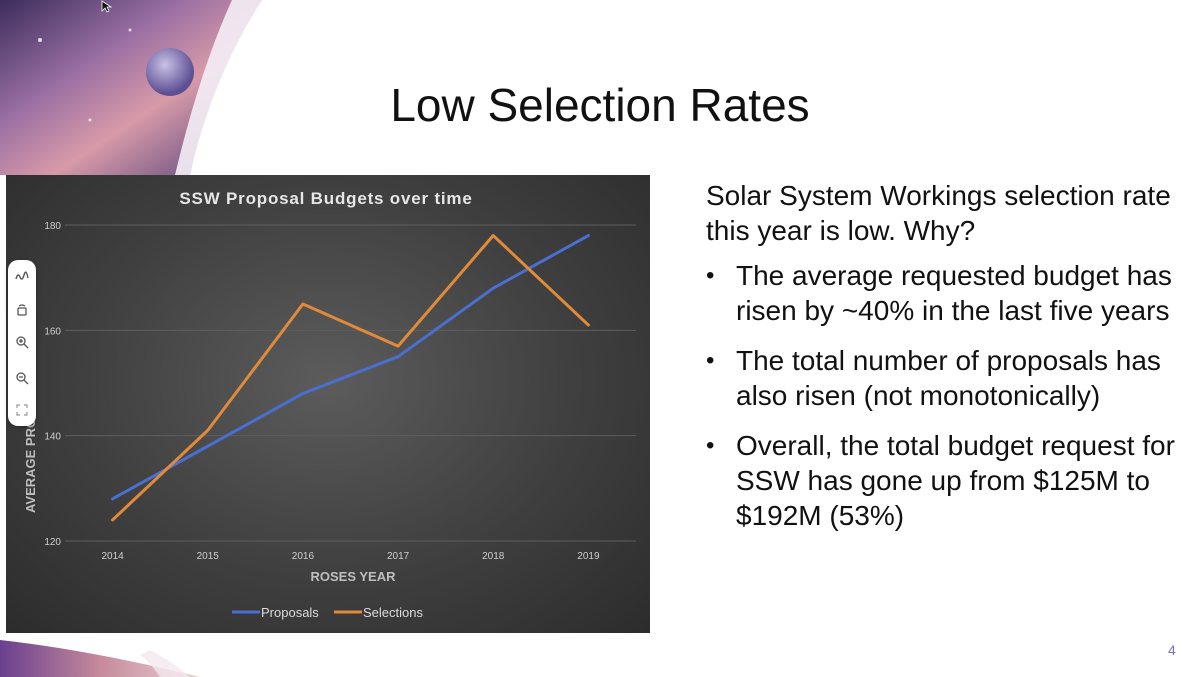 The height and width of the screenshot is (677, 1200). What do you see at coordinates (52, 437) in the screenshot?
I see `y-tick-label: 140` at bounding box center [52, 437].